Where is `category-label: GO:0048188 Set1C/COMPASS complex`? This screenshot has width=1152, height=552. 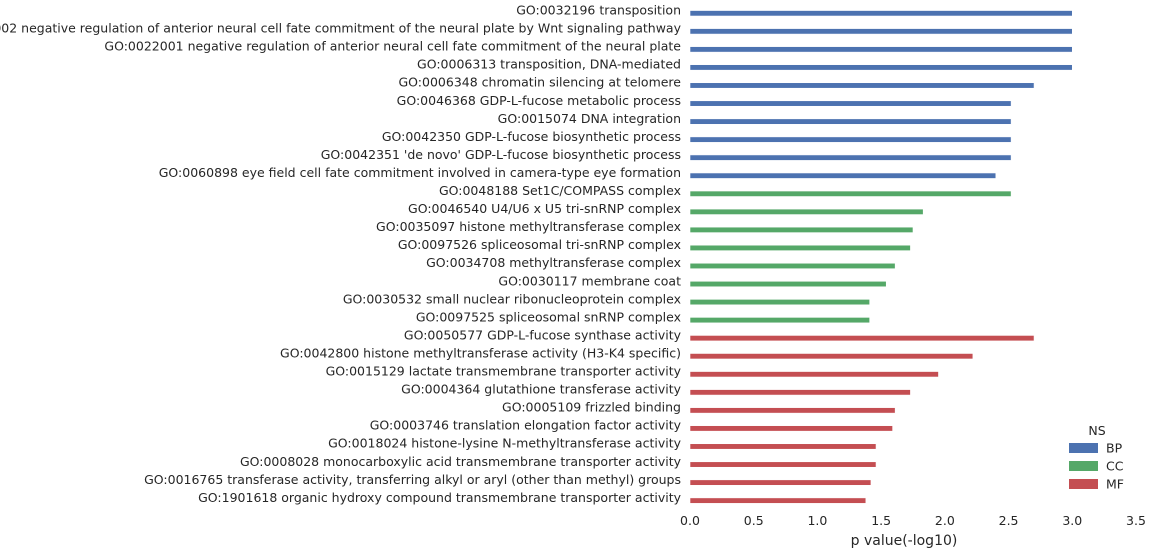
category-label: GO:0048188 Set1C/COMPASS complex is located at coordinates (560, 190).